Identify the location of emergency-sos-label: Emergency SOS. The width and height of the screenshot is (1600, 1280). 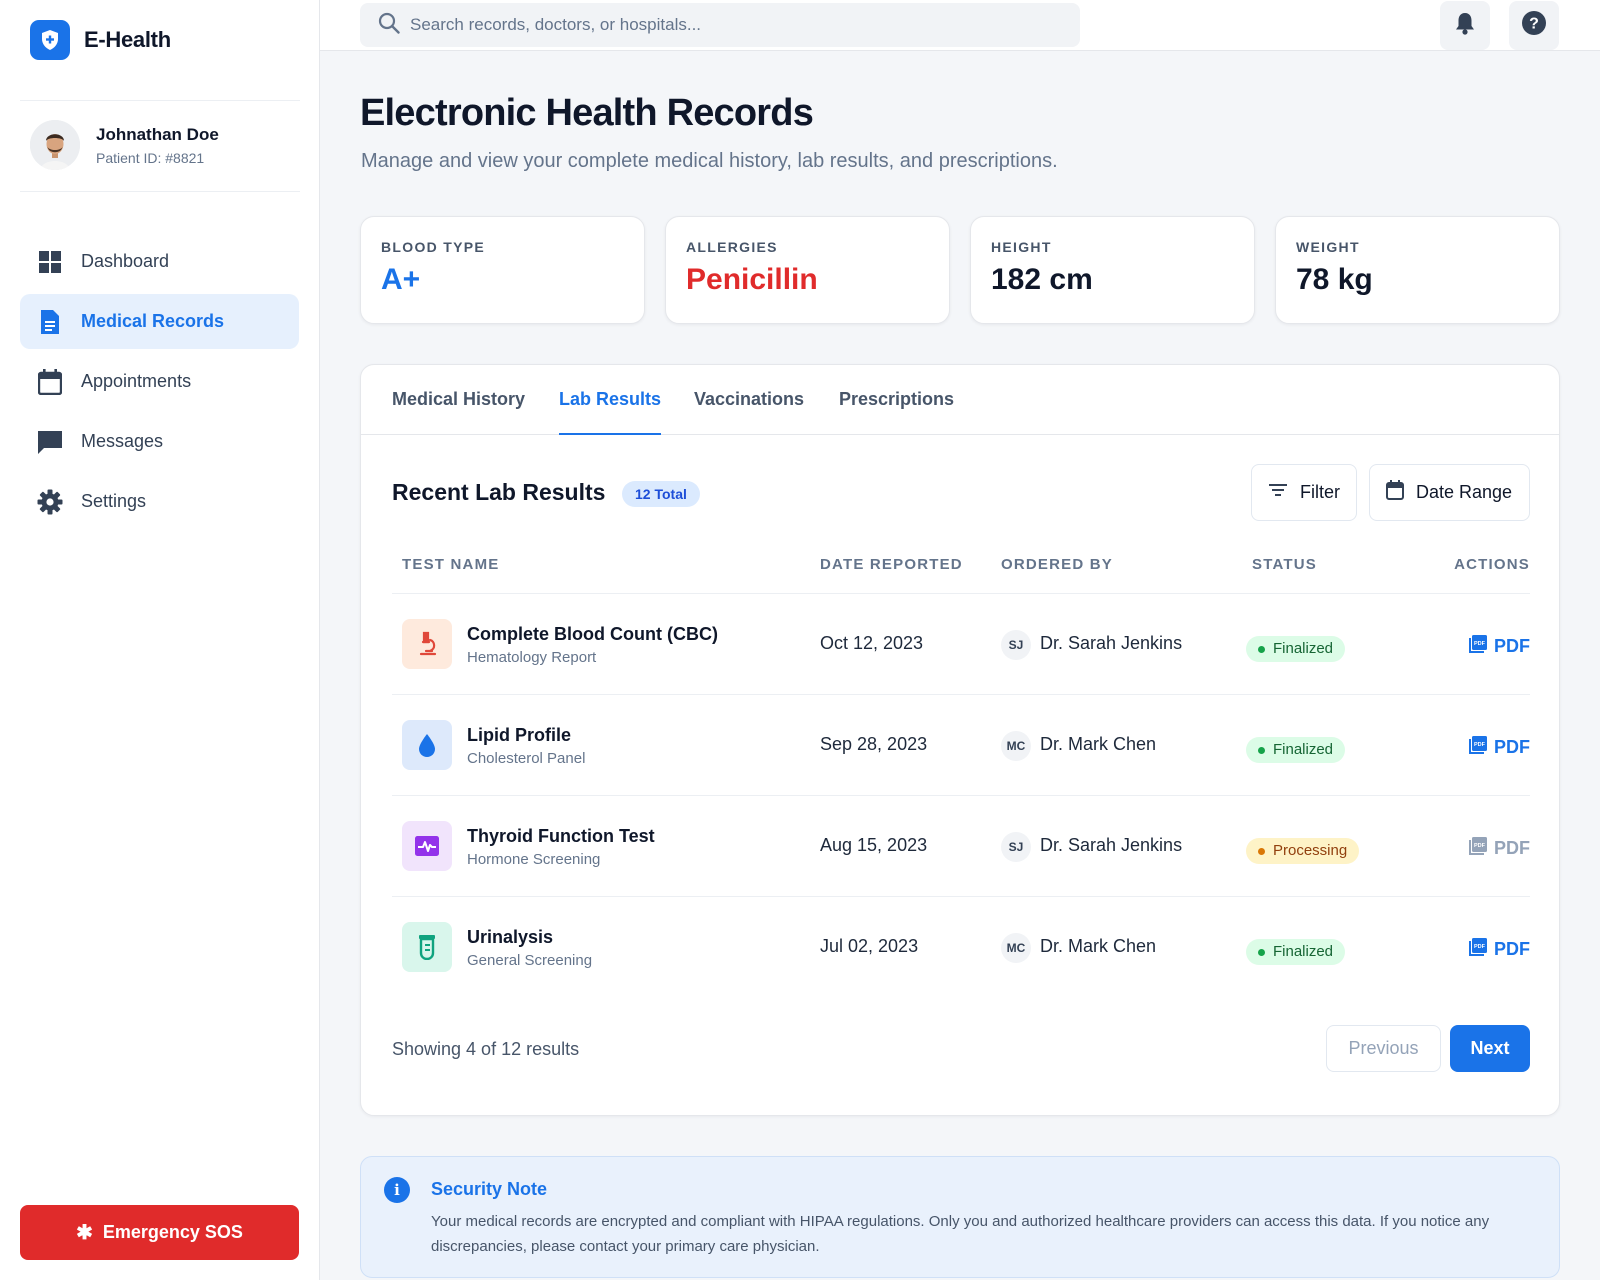
(172, 1232).